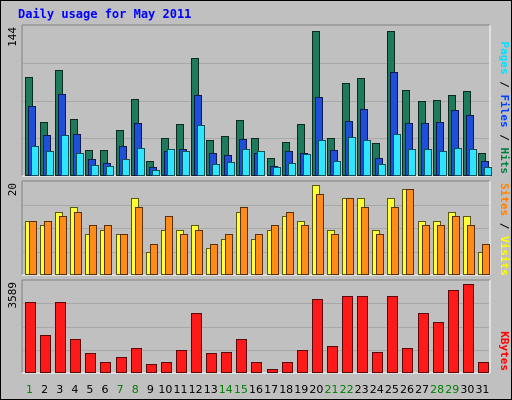 The width and height of the screenshot is (512, 400). Describe the element at coordinates (504, 199) in the screenshot. I see `legend-sites: Sites` at that location.